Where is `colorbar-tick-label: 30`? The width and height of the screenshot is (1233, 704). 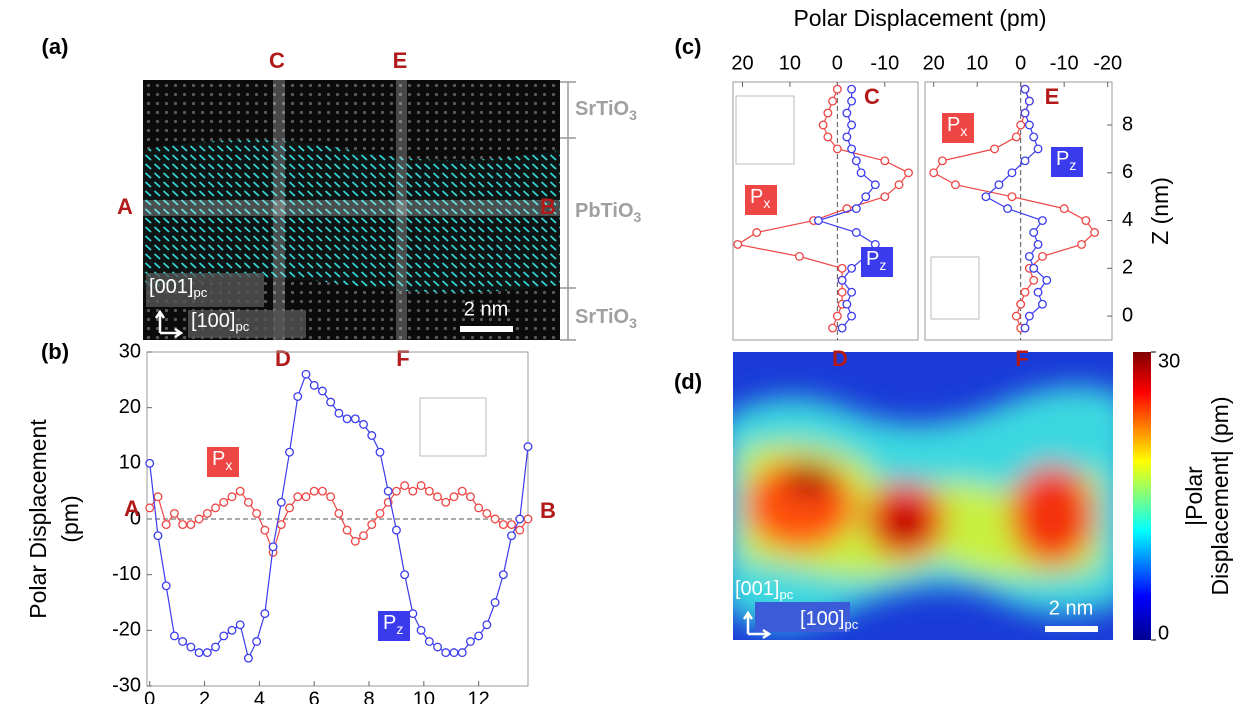 colorbar-tick-label: 30 is located at coordinates (1169, 361).